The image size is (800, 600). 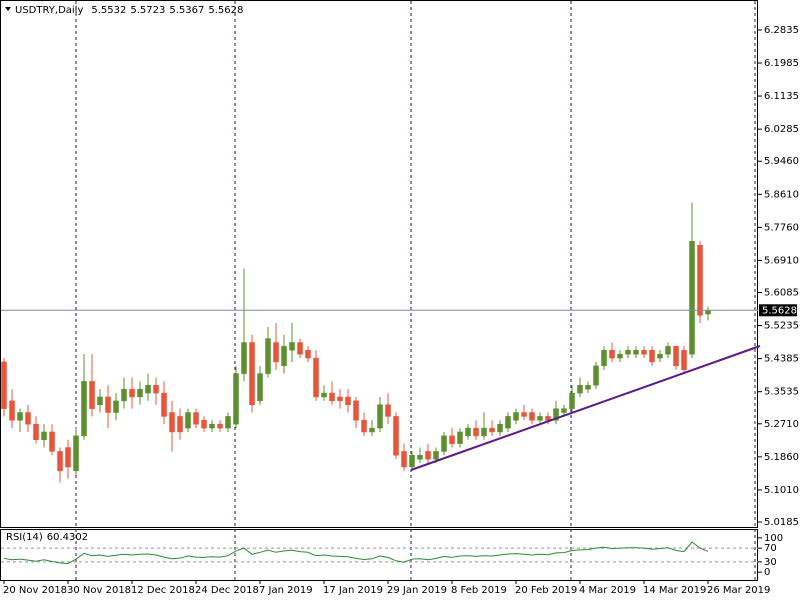 What do you see at coordinates (738, 590) in the screenshot?
I see `x-tick-label: 26 Mar 2019` at bounding box center [738, 590].